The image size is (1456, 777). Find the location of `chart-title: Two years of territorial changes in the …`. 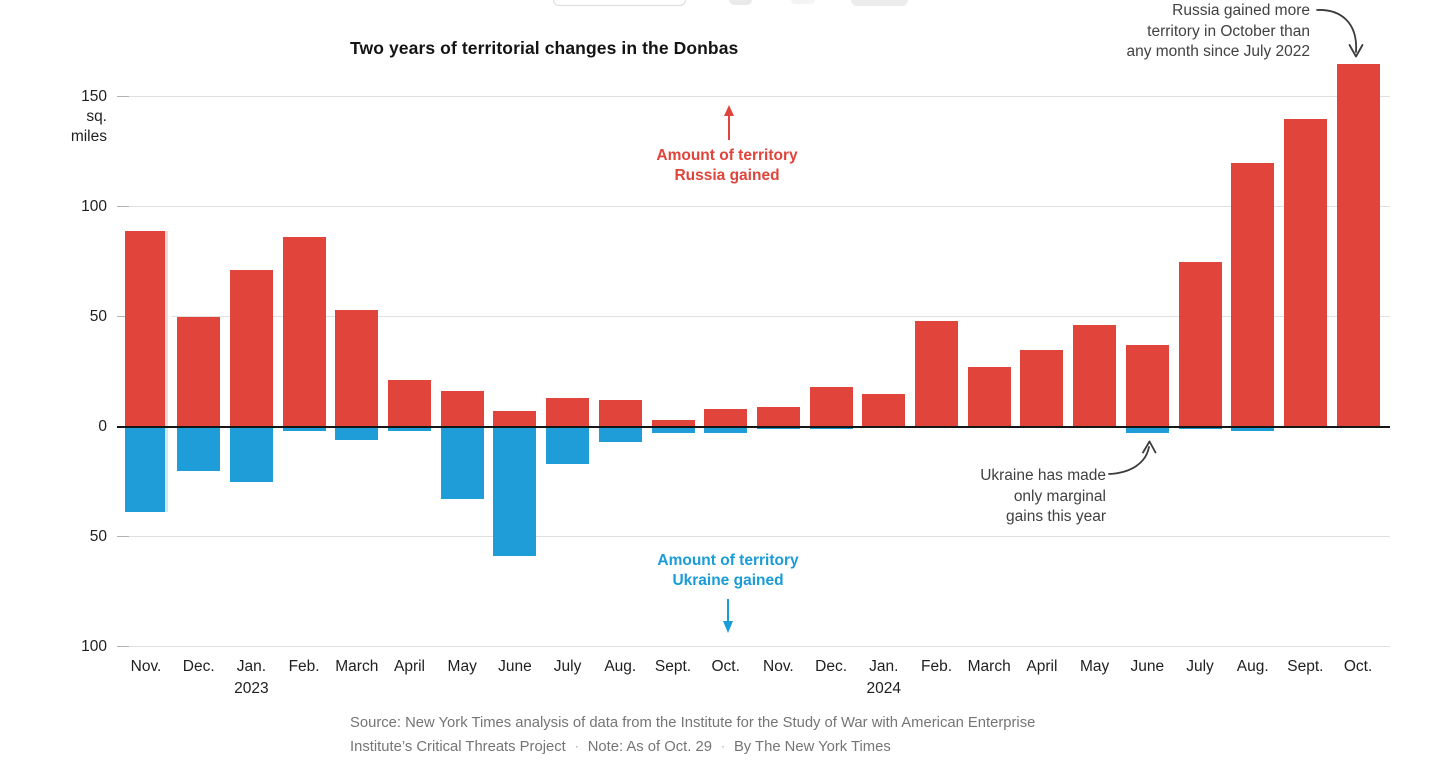

chart-title: Two years of territorial changes in the … is located at coordinates (544, 48).